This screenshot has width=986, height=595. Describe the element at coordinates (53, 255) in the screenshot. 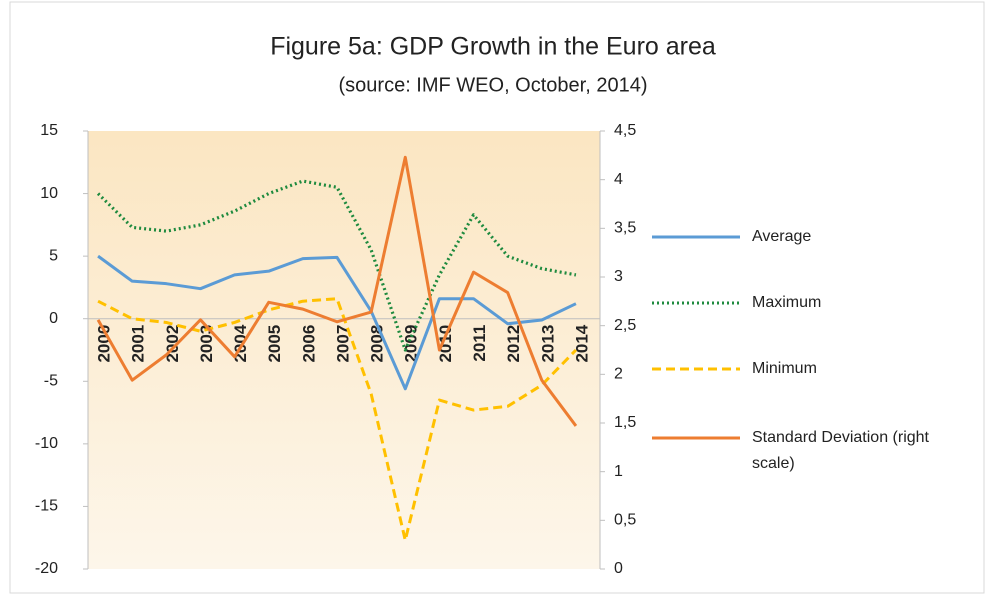

I see `y-tick-label: 5` at that location.